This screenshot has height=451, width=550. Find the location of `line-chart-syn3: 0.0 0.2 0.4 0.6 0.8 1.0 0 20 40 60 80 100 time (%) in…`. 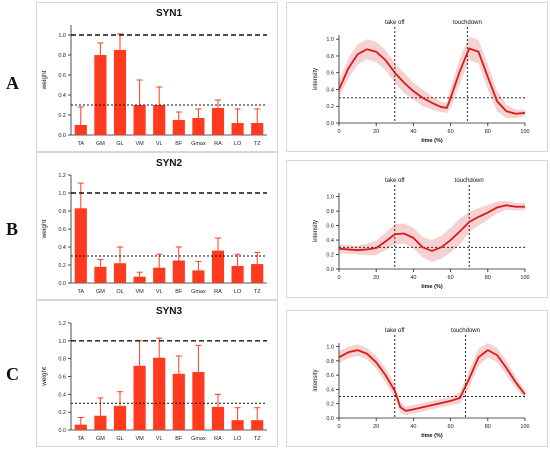

line-chart-syn3: 0.0 0.2 0.4 0.6 0.8 1.0 0 20 40 60 80 100 time (%) in… is located at coordinates (421, 383).